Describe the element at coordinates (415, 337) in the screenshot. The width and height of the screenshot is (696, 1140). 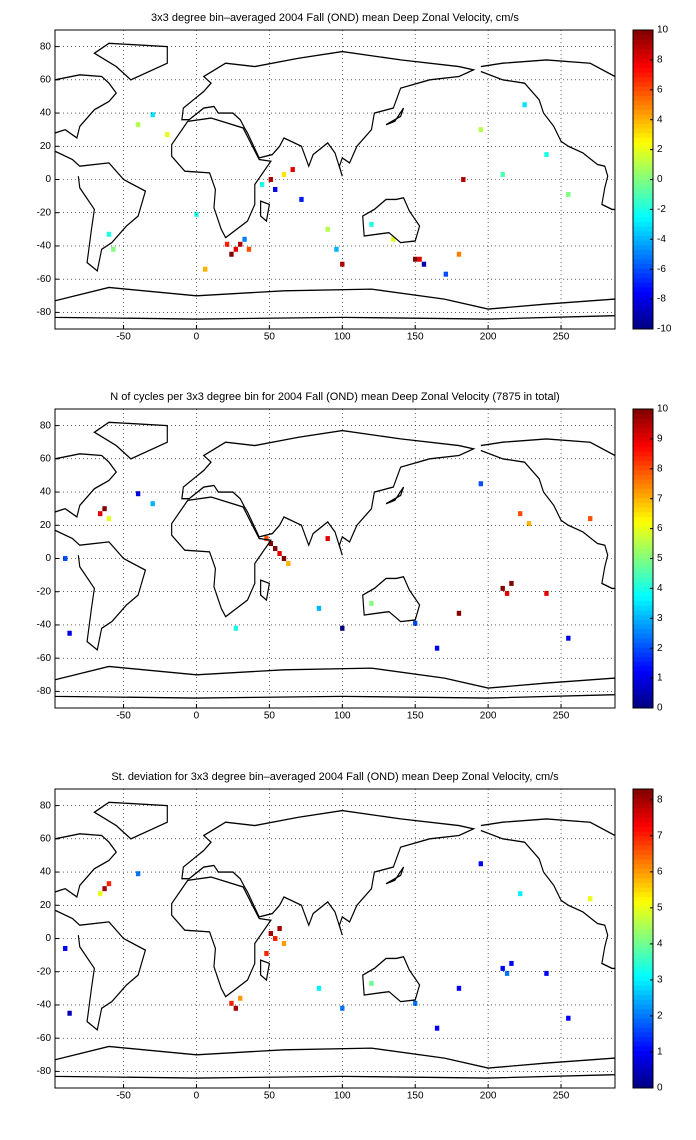
I see `x-tick-label: 150` at that location.